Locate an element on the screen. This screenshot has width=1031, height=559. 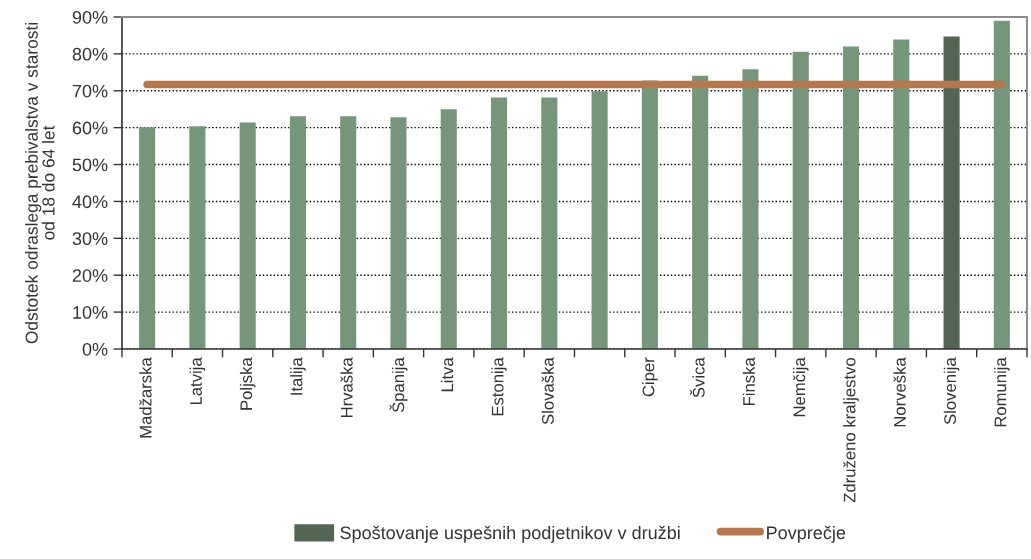
x-tick-label: Litva is located at coordinates (447, 374).